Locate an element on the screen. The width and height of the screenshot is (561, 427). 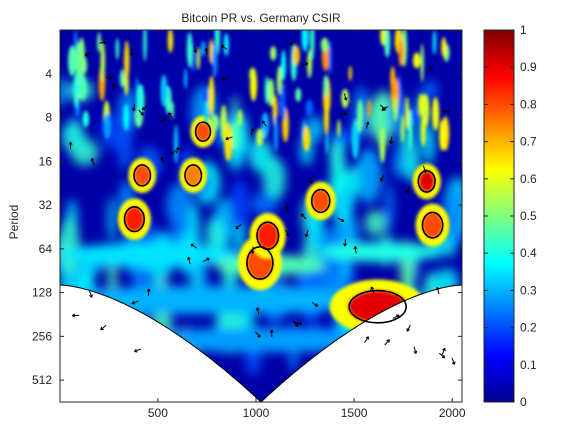
x-tick-label: 1500 is located at coordinates (354, 413).